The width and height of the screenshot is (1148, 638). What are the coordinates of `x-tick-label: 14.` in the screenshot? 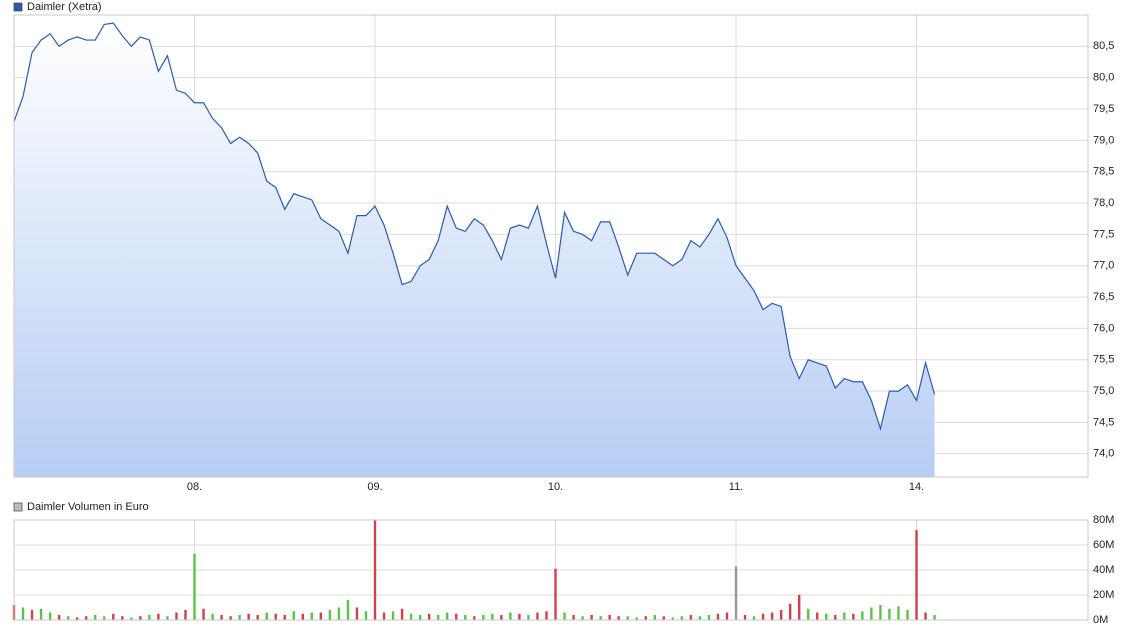 It's located at (916, 487).